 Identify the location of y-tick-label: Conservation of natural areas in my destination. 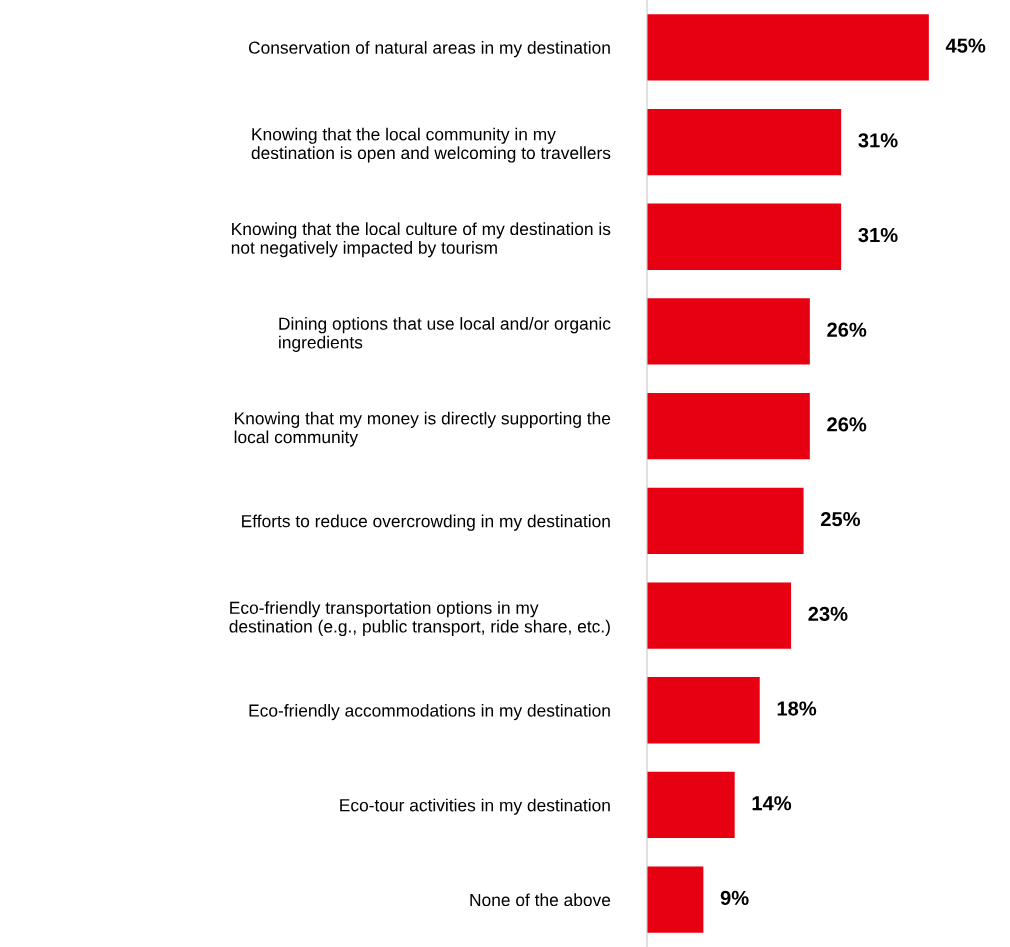
(429, 49).